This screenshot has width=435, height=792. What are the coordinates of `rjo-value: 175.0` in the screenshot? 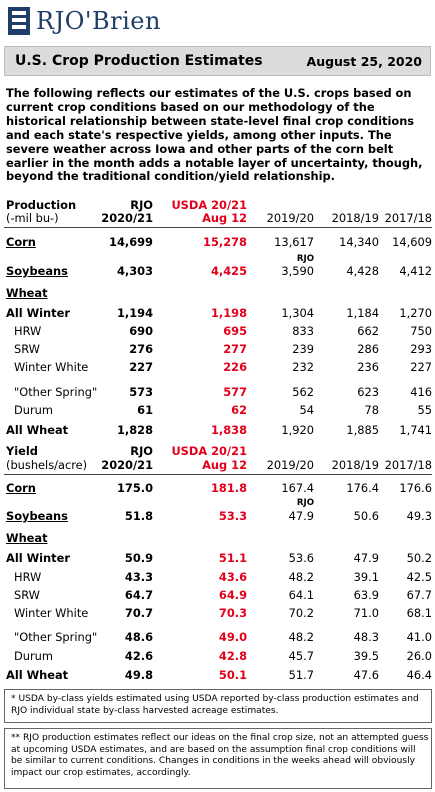 It's located at (134, 488).